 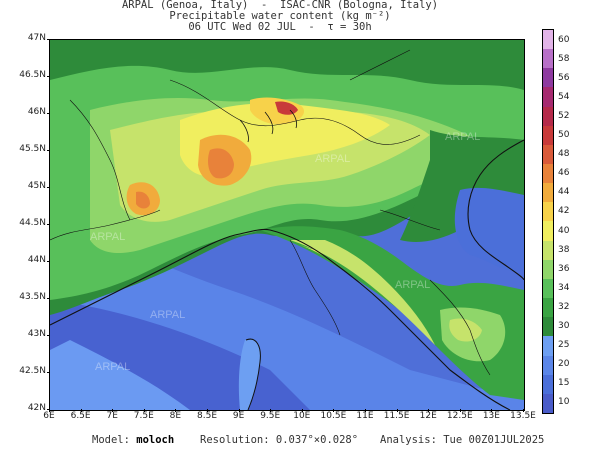 What do you see at coordinates (564, 326) in the screenshot?
I see `colorbar-label: 30` at bounding box center [564, 326].